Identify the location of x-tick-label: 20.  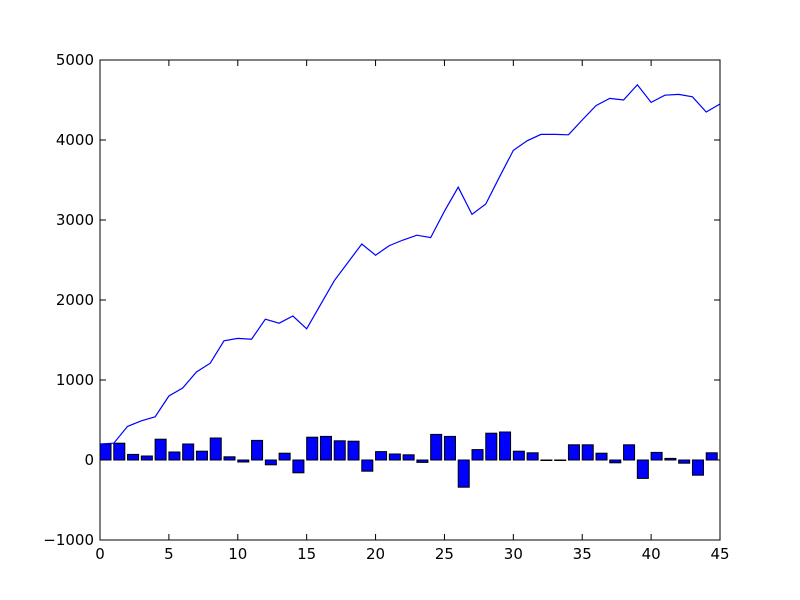
(375, 554).